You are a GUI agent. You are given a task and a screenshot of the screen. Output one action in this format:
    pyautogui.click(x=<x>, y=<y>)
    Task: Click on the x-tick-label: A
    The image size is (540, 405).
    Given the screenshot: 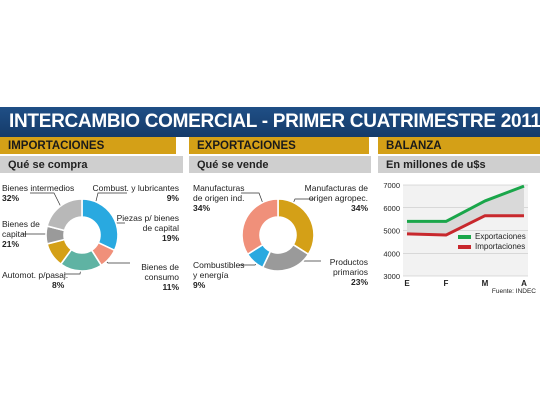 What is the action you would take?
    pyautogui.click(x=524, y=283)
    